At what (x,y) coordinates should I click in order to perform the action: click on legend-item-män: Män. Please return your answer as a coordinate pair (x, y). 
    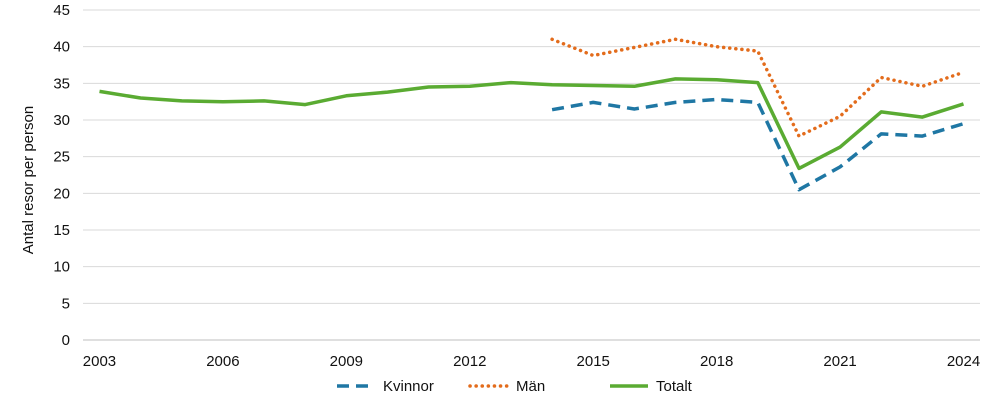
    Looking at the image, I should click on (506, 386).